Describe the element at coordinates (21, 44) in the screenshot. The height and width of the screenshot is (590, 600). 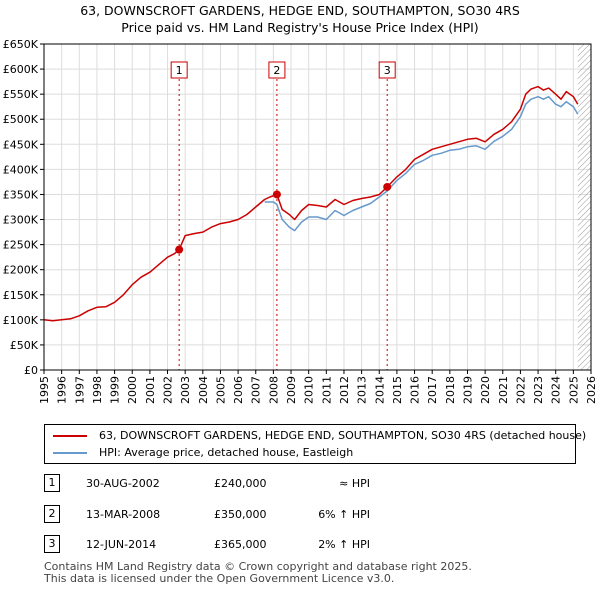
I see `y-tick-label: £650K` at that location.